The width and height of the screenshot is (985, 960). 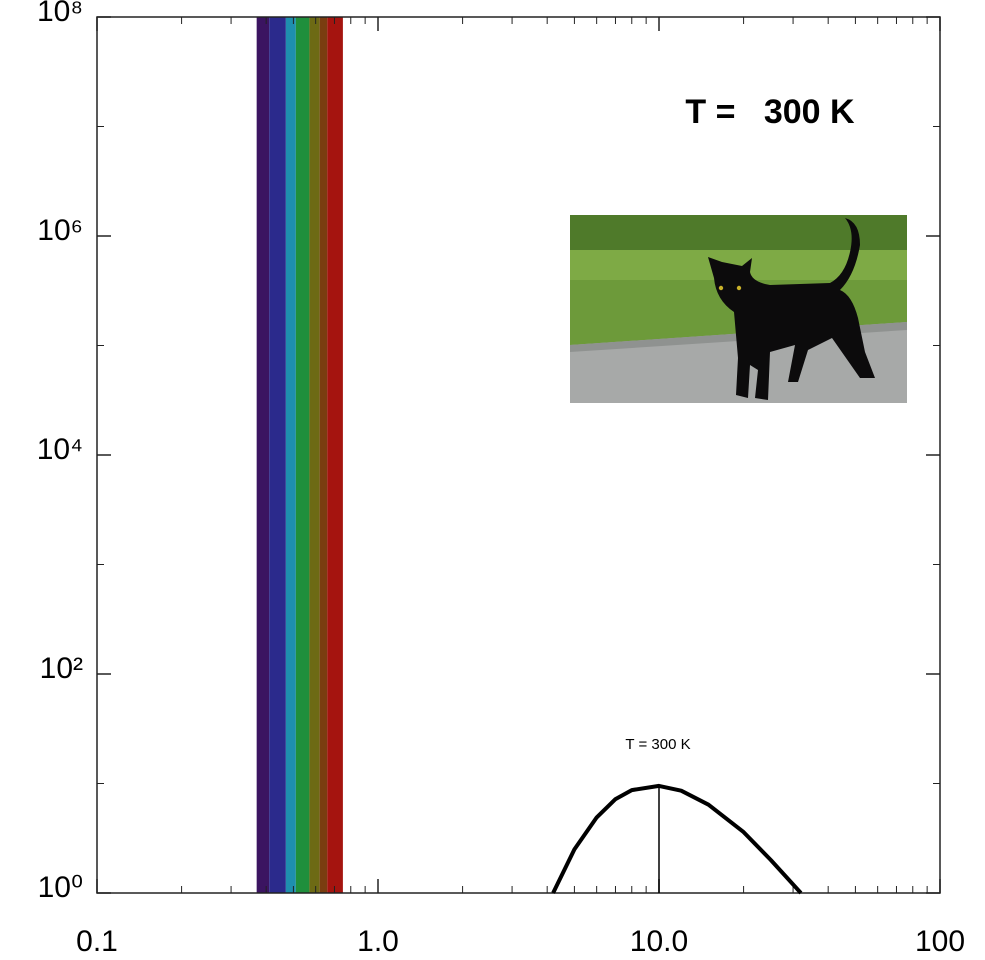 I want to click on visible-bands, so click(x=299, y=455).